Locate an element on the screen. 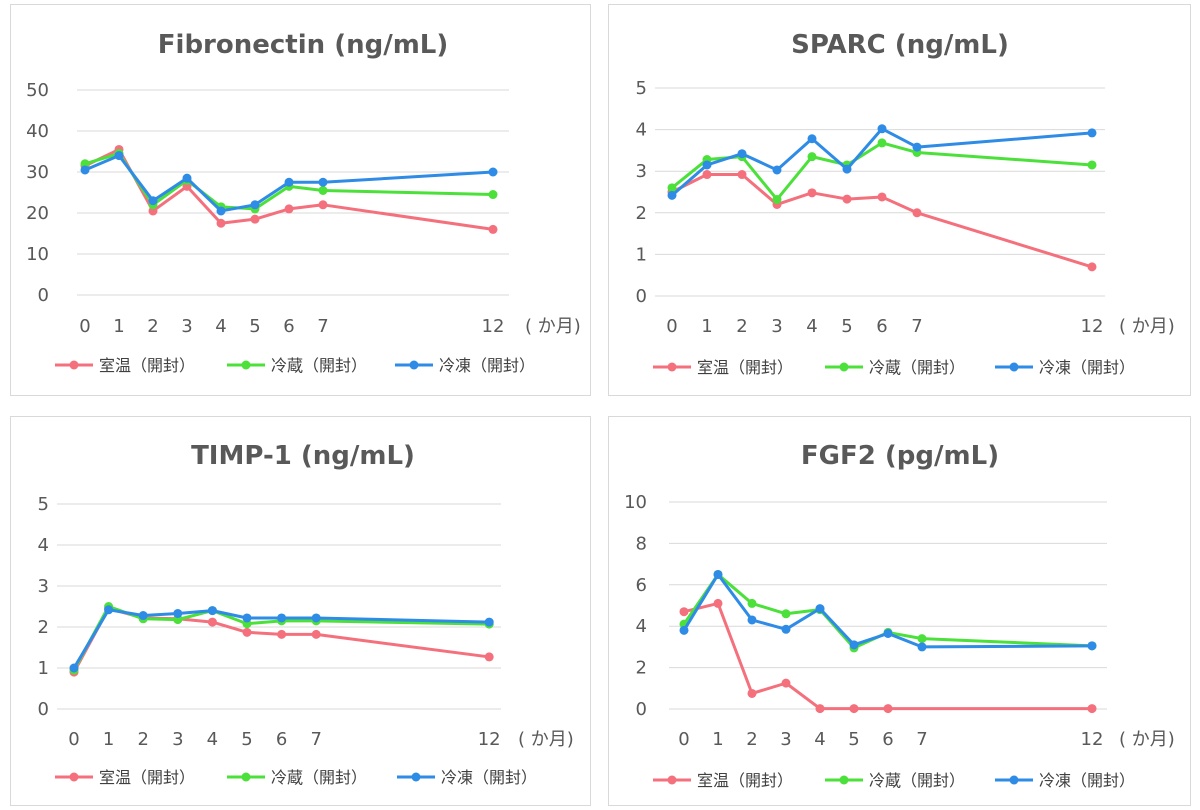 The image size is (1200, 810). x-tick-label: 6 is located at coordinates (887, 739).